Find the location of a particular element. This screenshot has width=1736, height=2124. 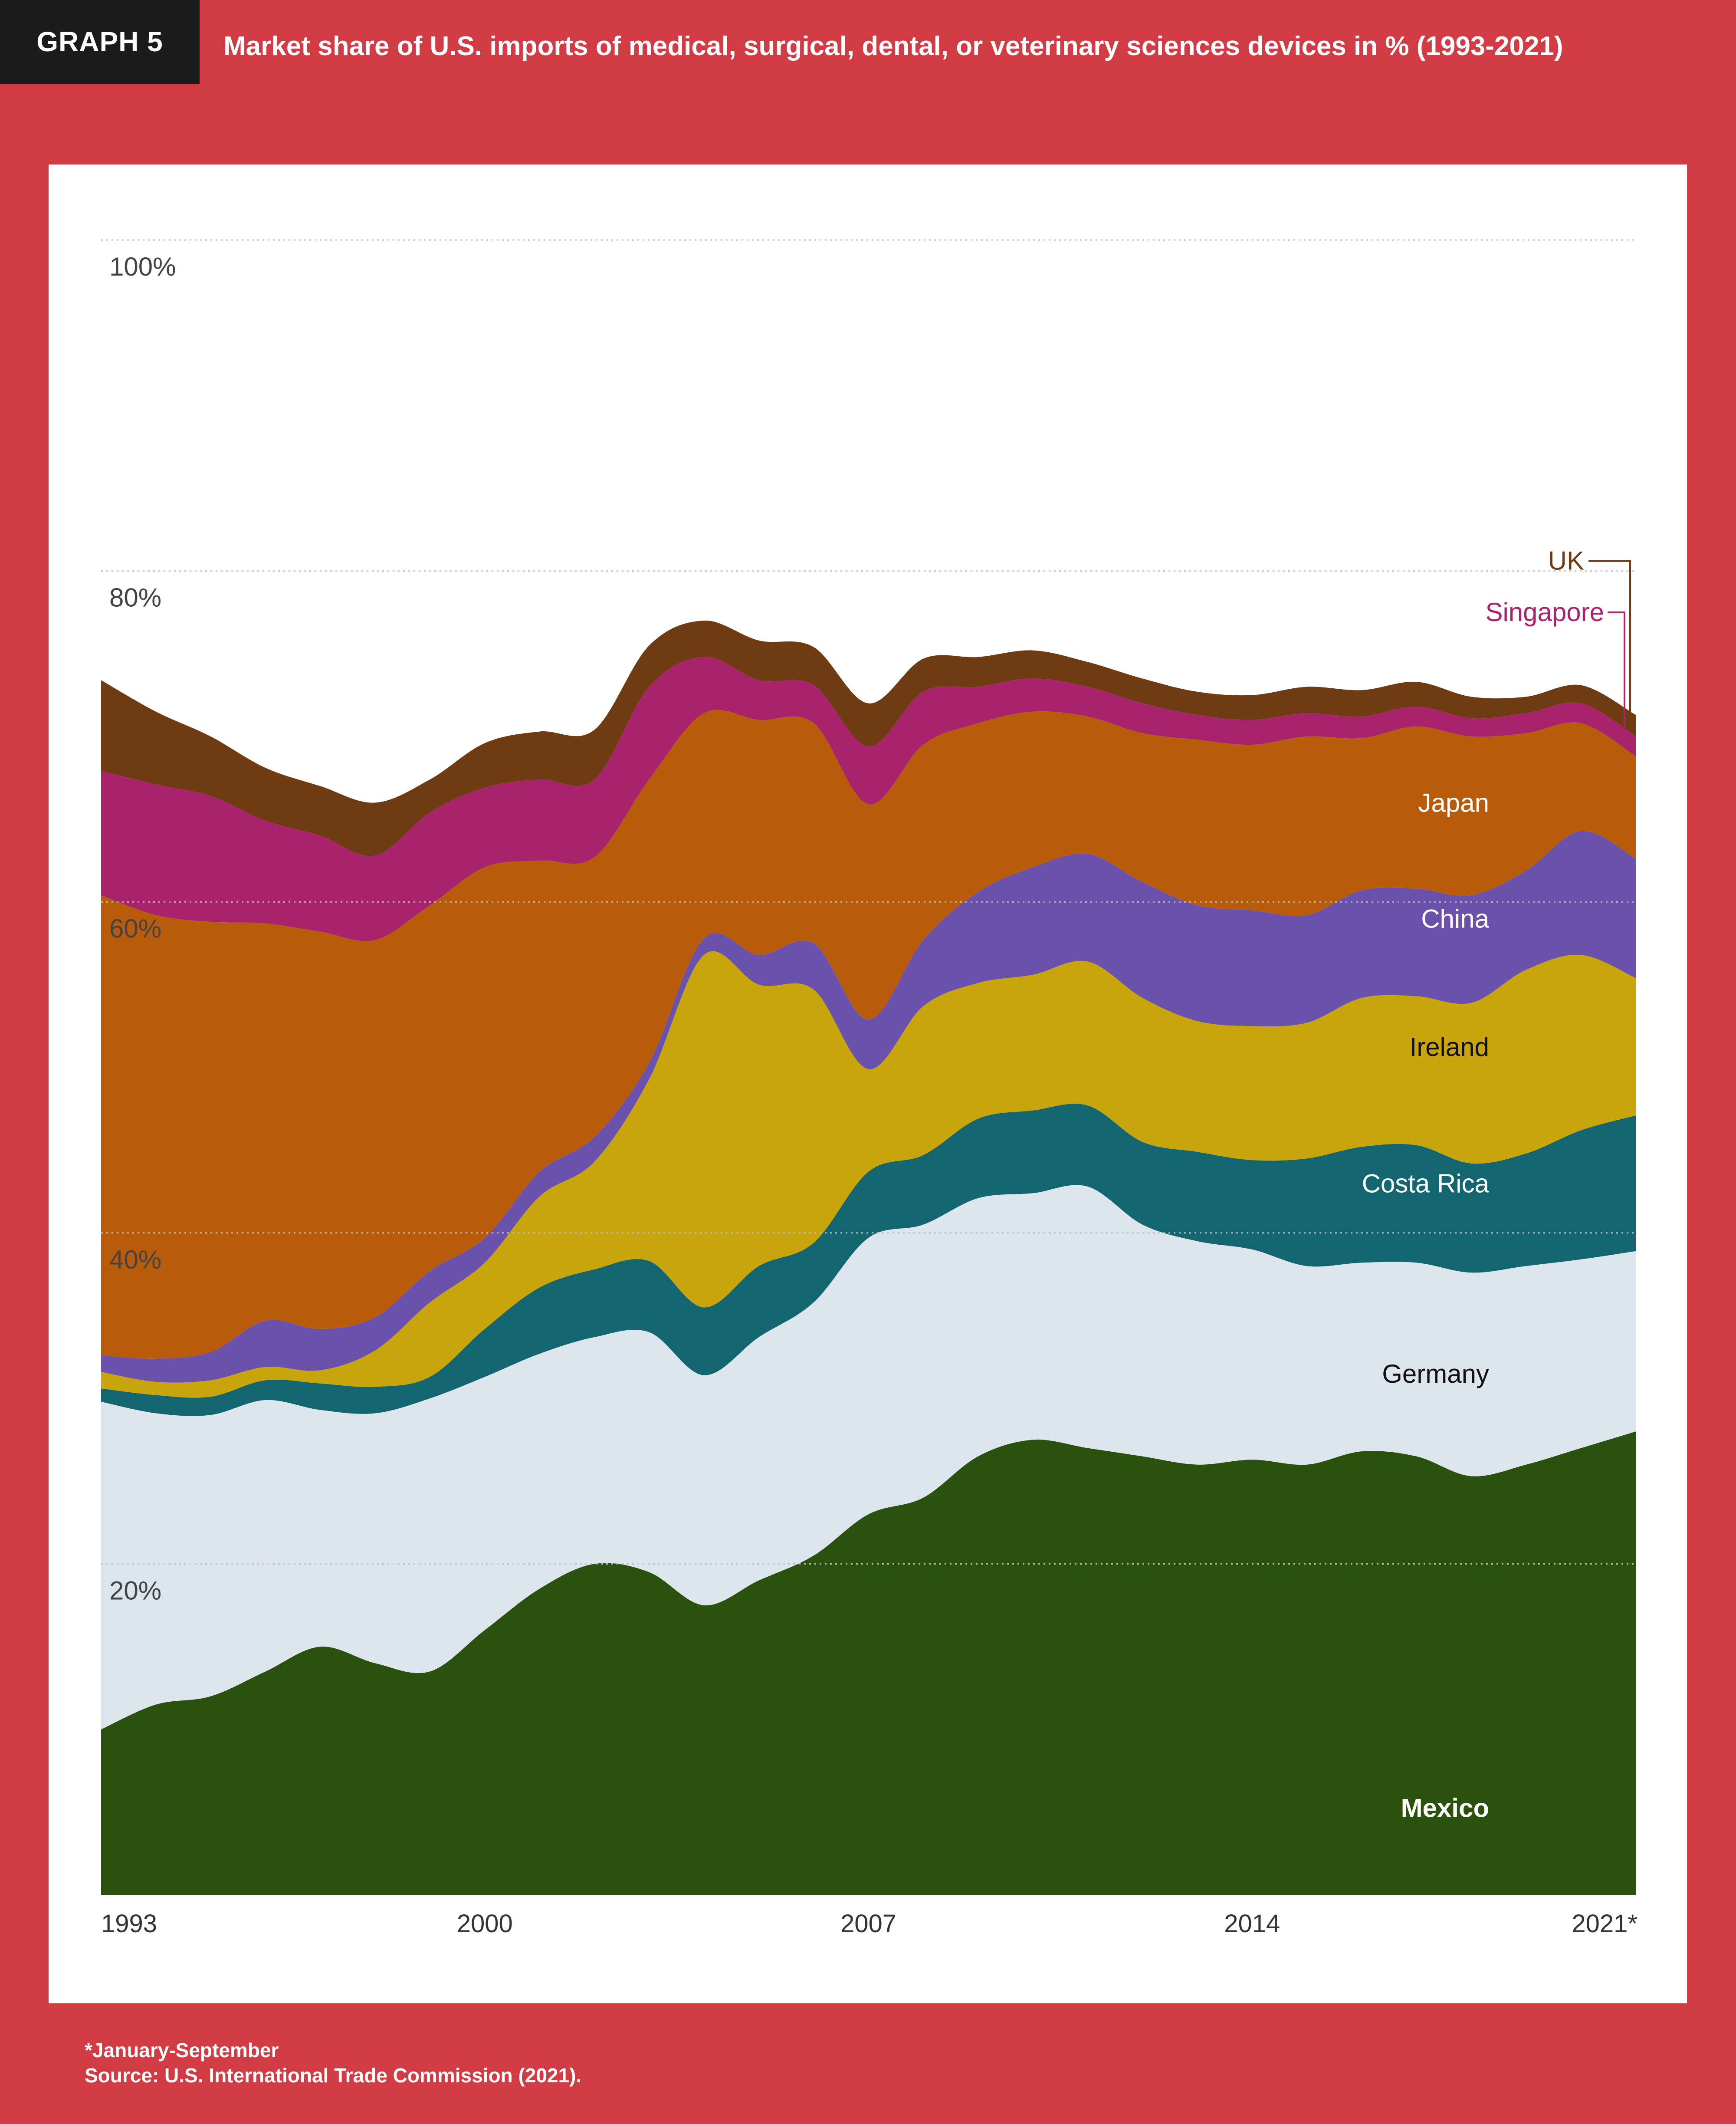

x-tick-label: 2021* is located at coordinates (1605, 1924).